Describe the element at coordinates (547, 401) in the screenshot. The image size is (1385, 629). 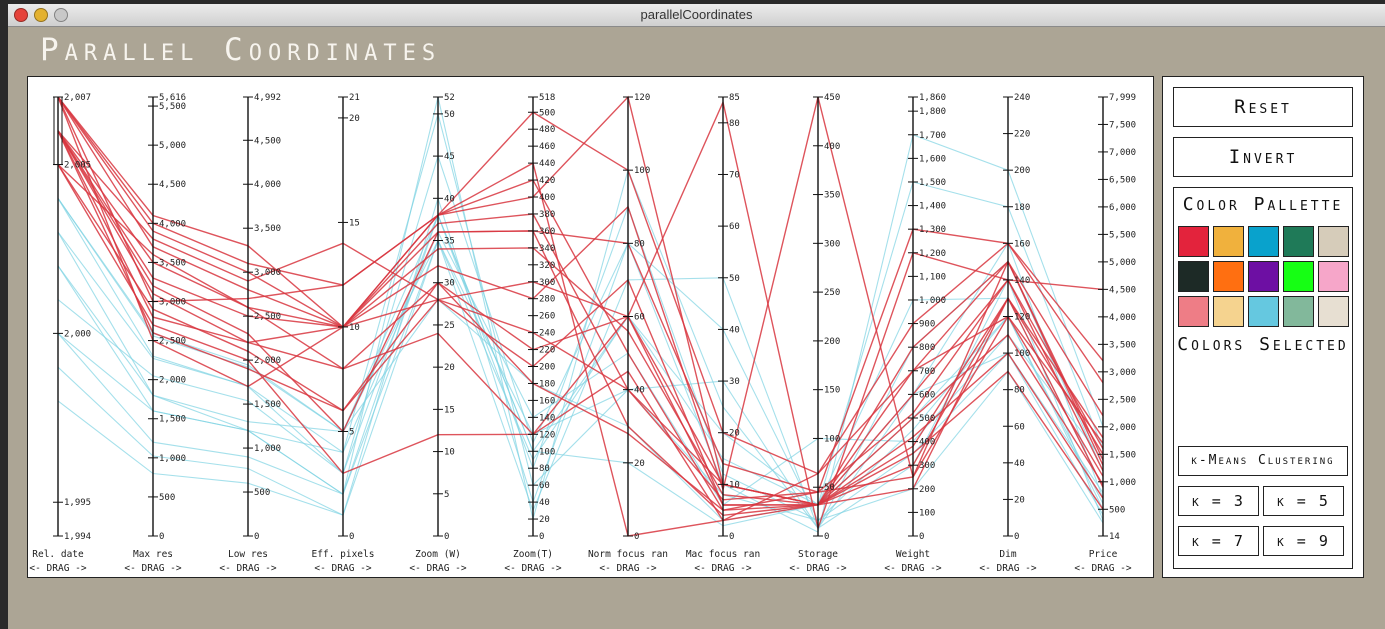
I see `axis-tick-label: 160` at that location.